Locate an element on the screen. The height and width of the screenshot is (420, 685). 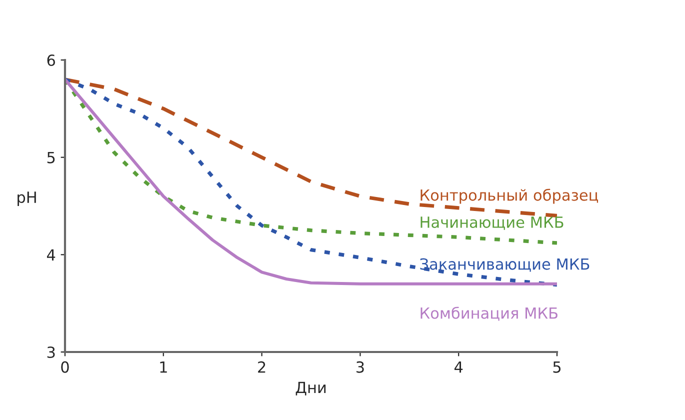
series-label: Начинающие МКБ is located at coordinates (492, 223).